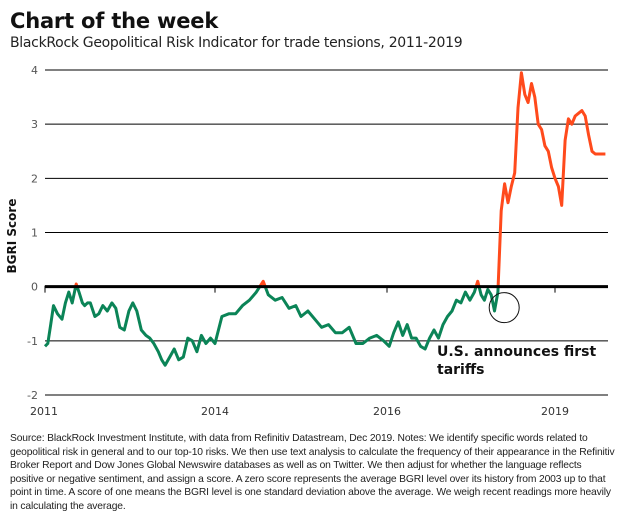 The height and width of the screenshot is (520, 620). I want to click on y-tick-label: 2, so click(34, 178).